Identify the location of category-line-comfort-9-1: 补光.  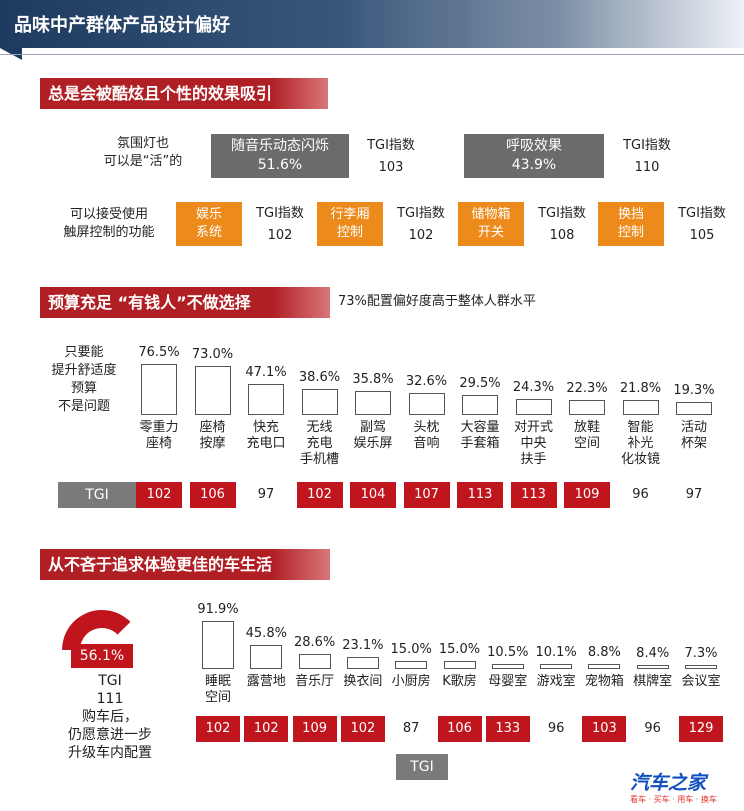
(640, 443).